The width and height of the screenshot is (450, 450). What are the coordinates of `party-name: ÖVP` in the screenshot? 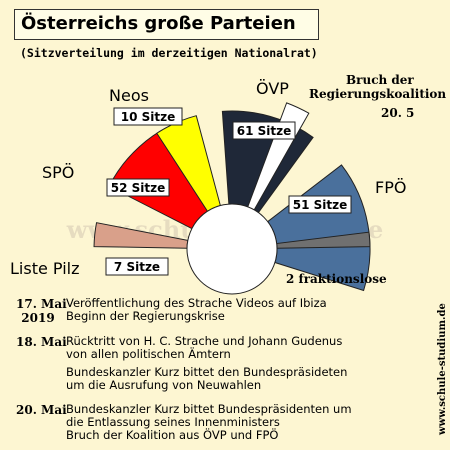 It's located at (272, 88).